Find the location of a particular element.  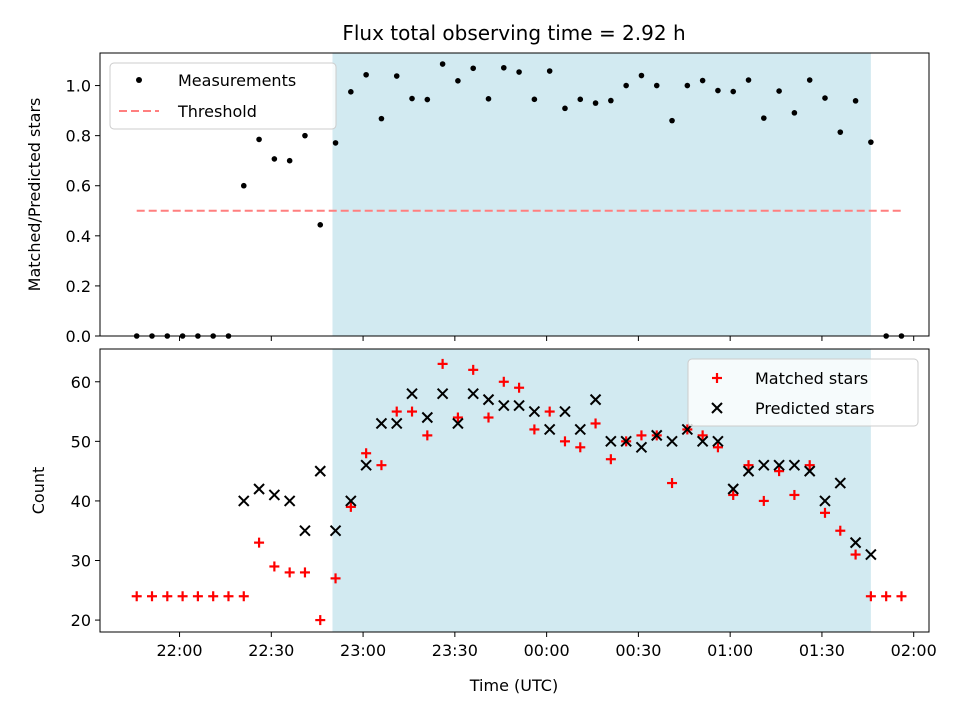

x-tick-label: 23:30 is located at coordinates (455, 650).